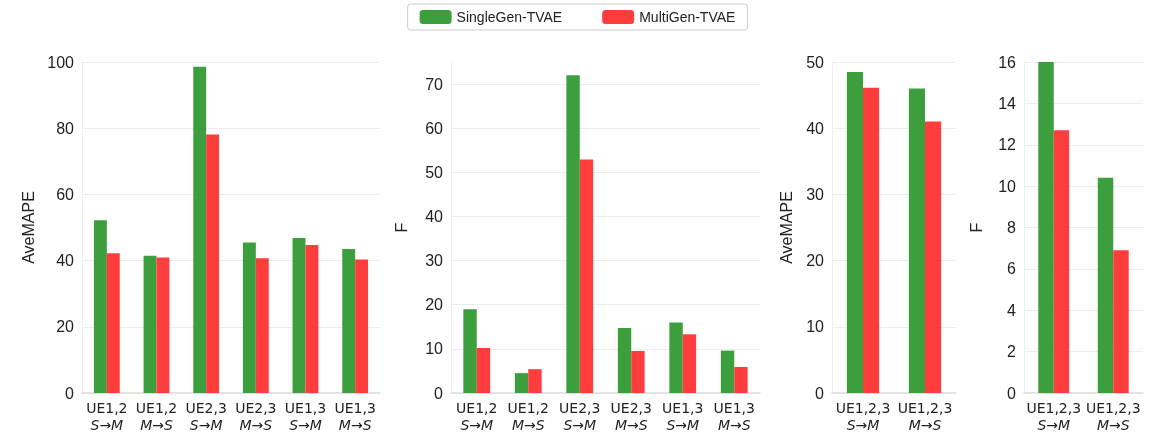  I want to click on y-tick-label: 6, so click(1012, 269).